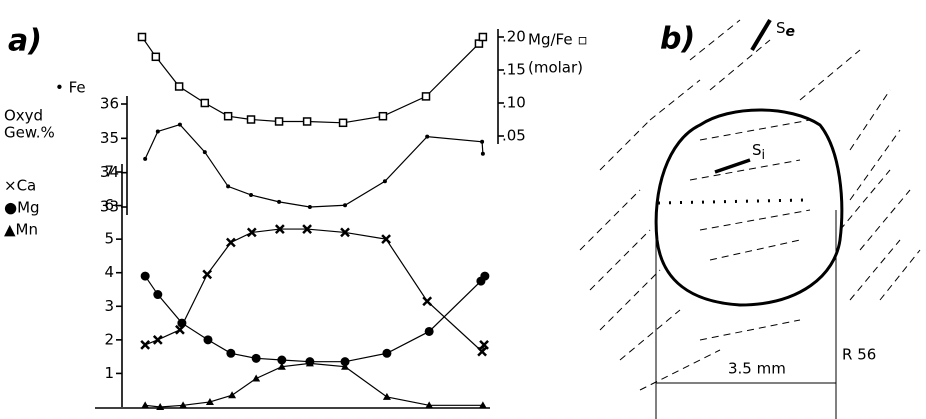 This screenshot has width=926, height=419. I want to click on si-label: Si, so click(758, 152).